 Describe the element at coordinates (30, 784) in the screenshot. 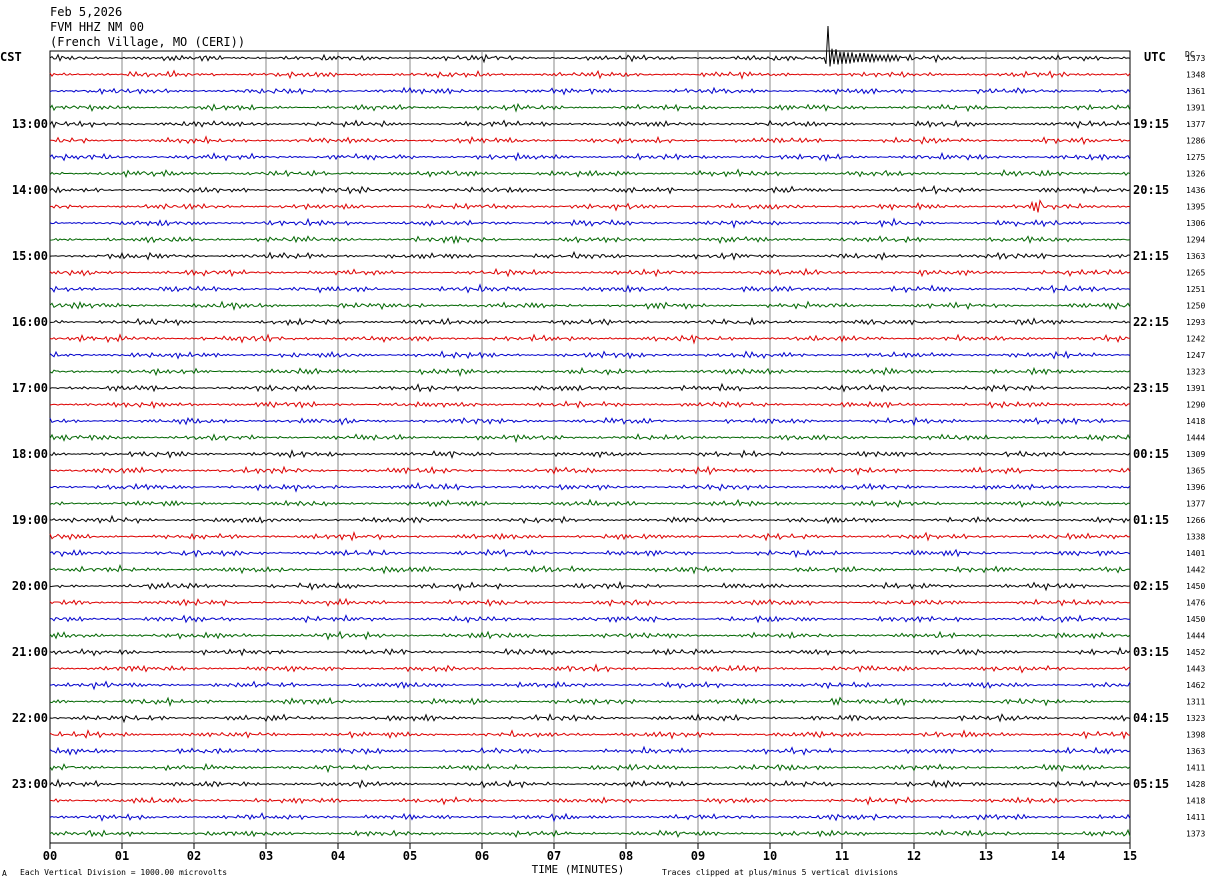

I see `left-hour-label: 23:00` at that location.